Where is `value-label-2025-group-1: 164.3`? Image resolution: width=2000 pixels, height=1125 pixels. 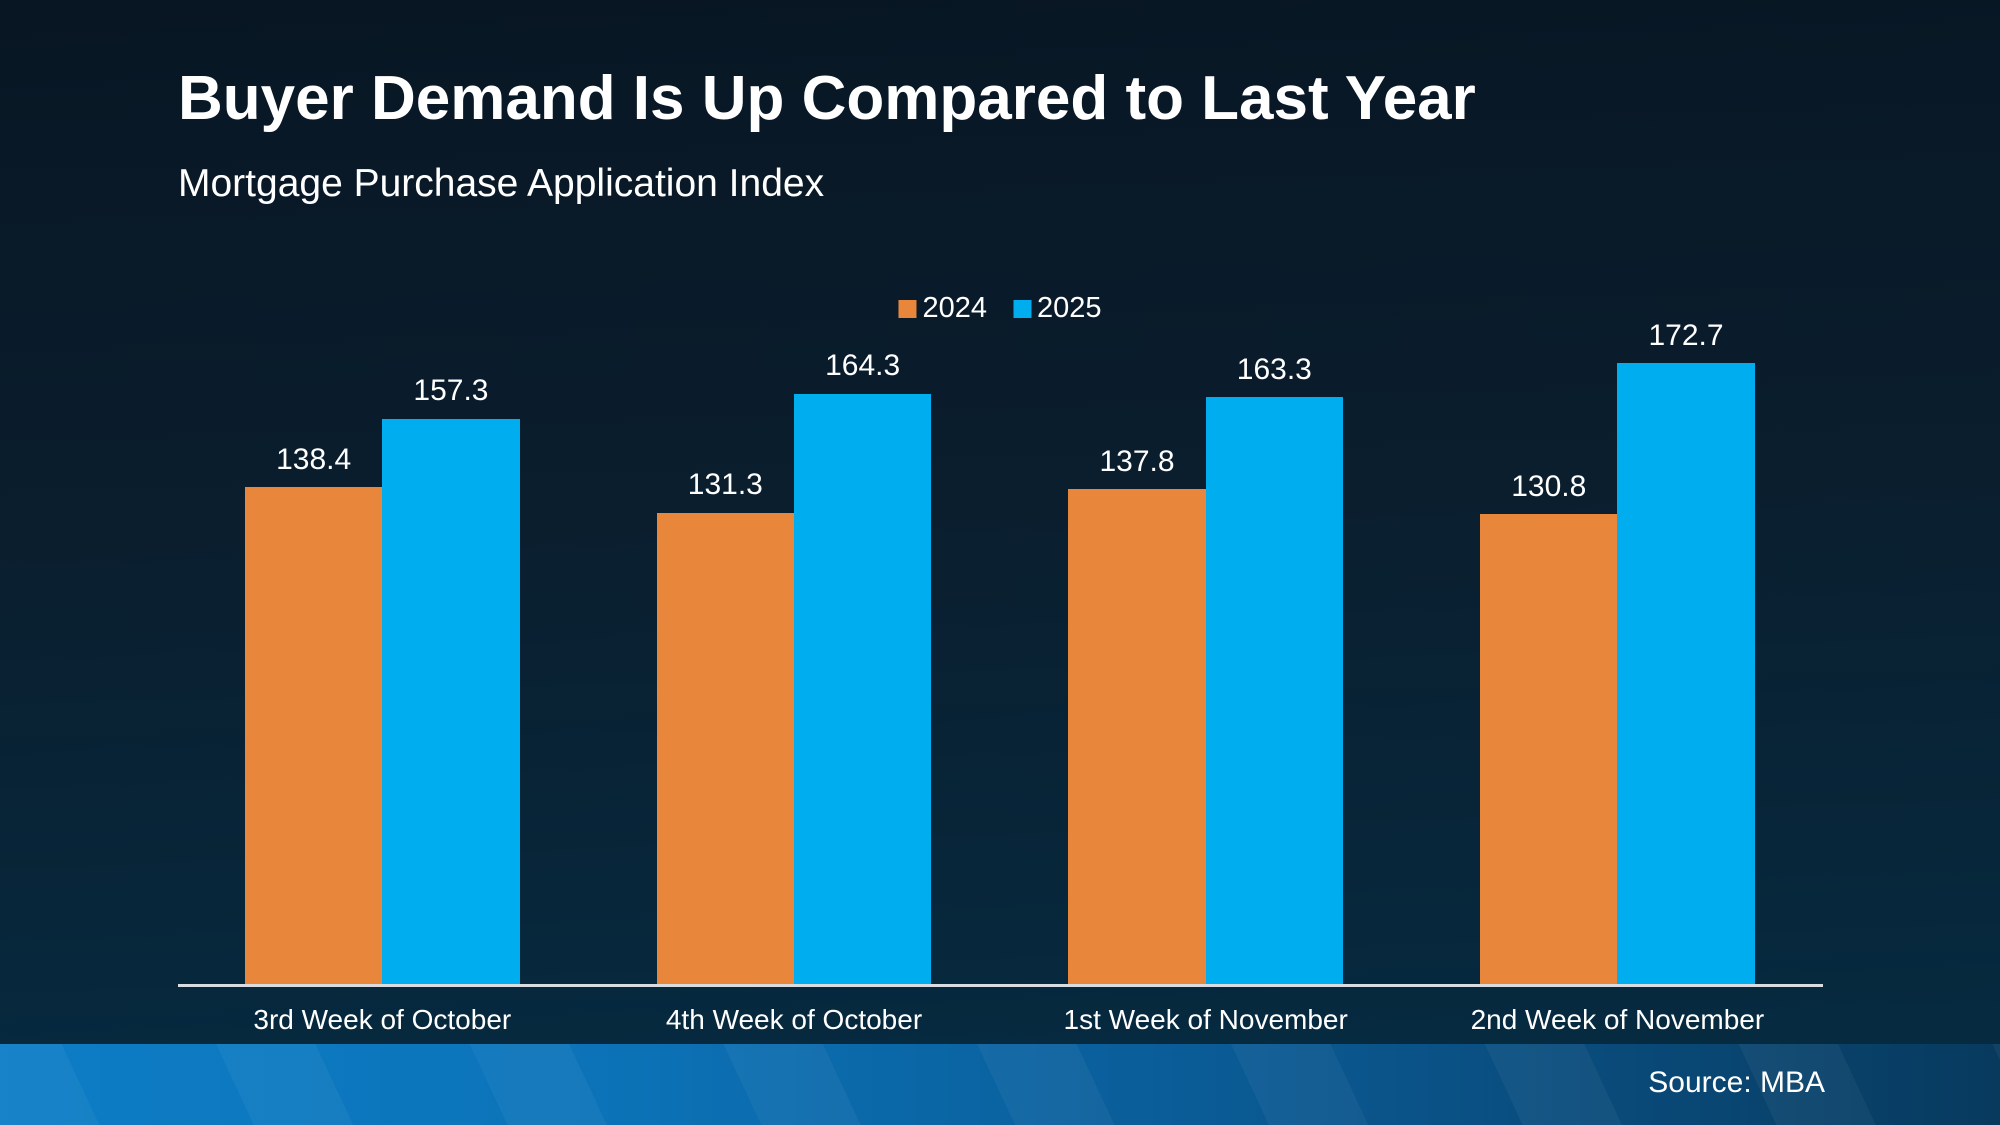
value-label-2025-group-1: 164.3 is located at coordinates (863, 366).